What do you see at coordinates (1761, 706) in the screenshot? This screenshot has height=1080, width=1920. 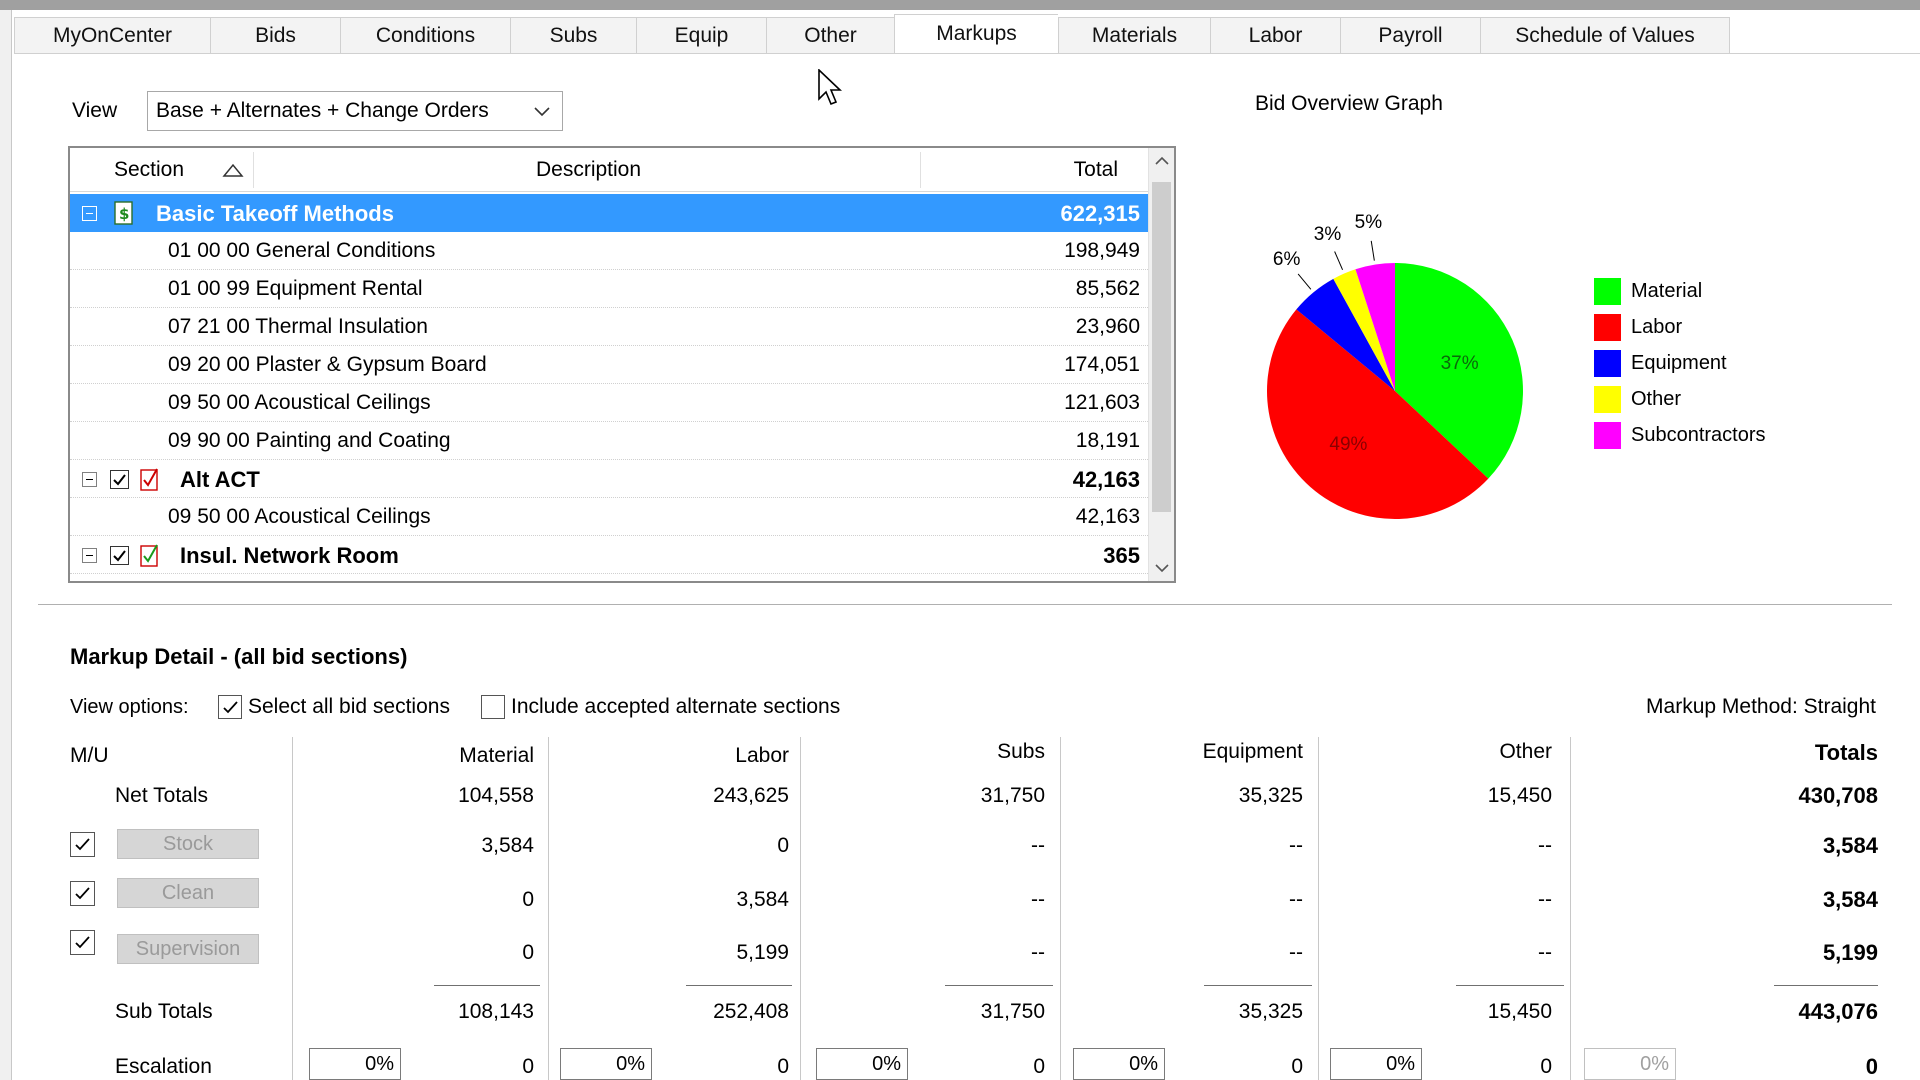 I see `markup-method: Markup Method: Straight` at bounding box center [1761, 706].